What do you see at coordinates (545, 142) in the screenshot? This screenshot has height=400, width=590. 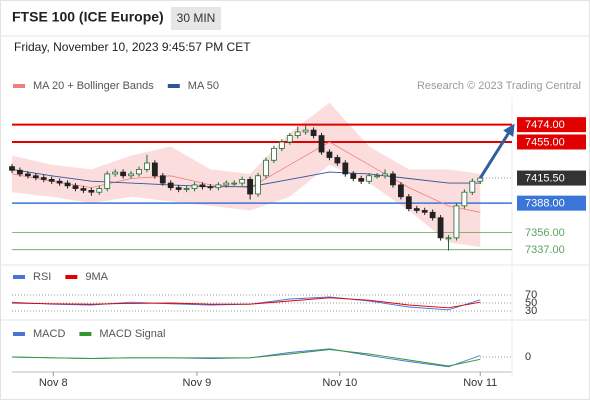 I see `level-label: 7455.00` at bounding box center [545, 142].